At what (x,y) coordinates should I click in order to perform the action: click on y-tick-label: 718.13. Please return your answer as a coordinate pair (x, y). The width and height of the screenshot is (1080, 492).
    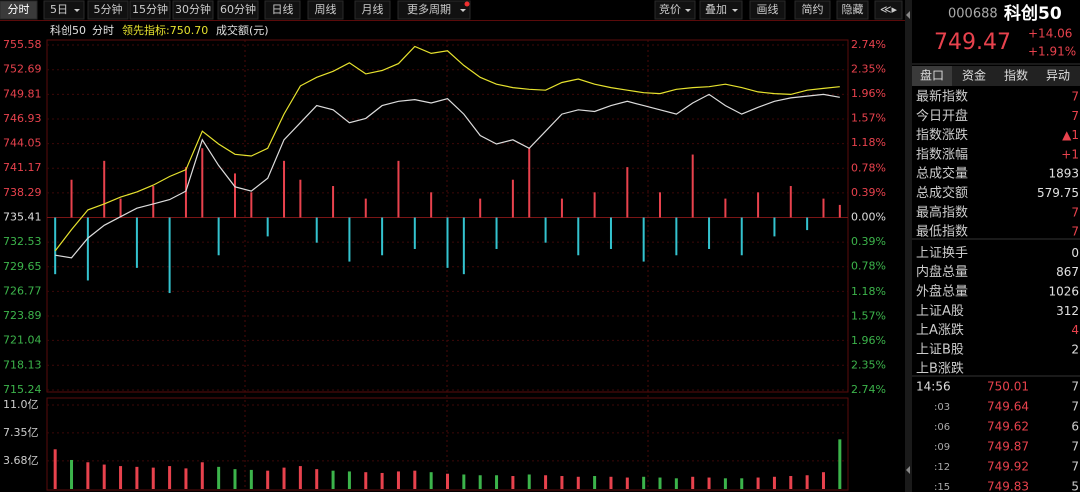
    Looking at the image, I should click on (22, 364).